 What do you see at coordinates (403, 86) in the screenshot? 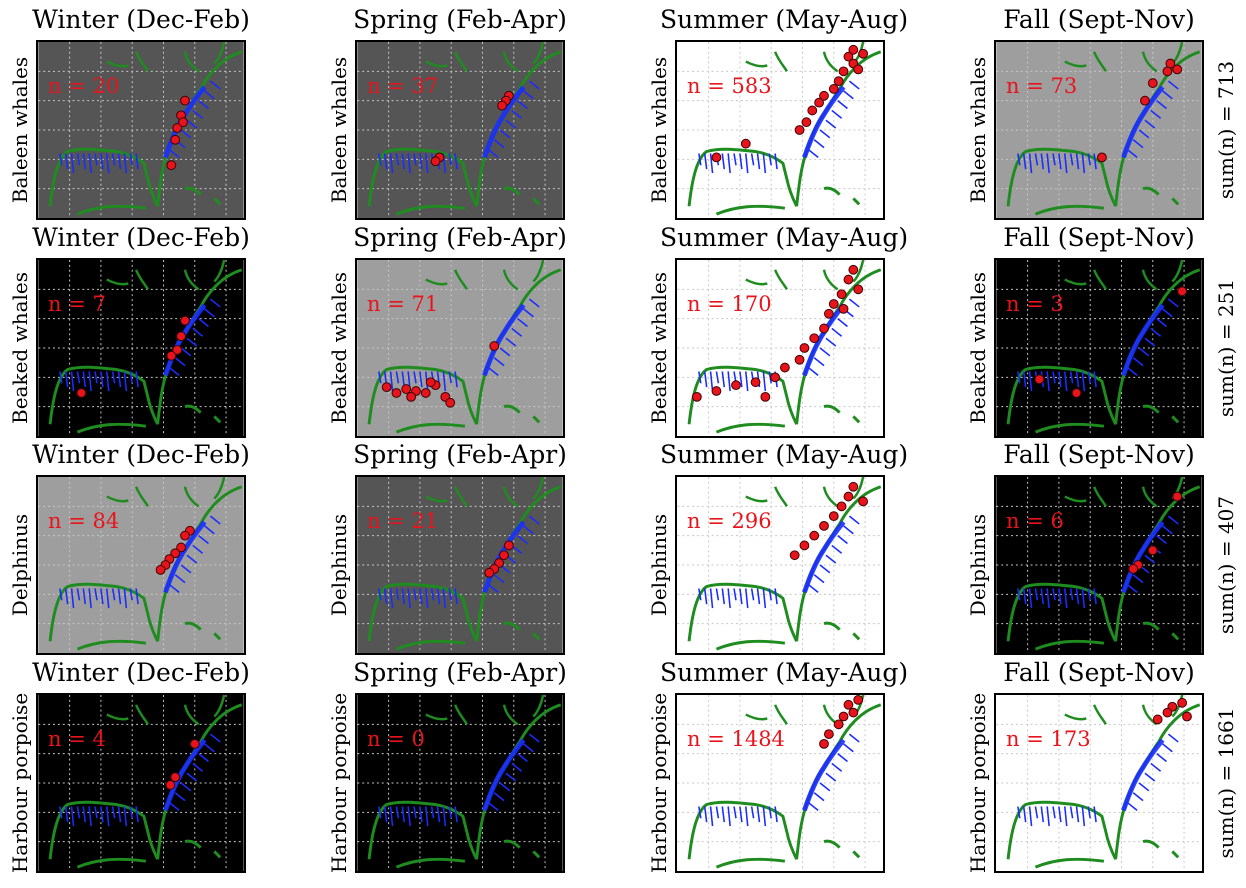
I see `sighting-count-label: n = 37` at bounding box center [403, 86].